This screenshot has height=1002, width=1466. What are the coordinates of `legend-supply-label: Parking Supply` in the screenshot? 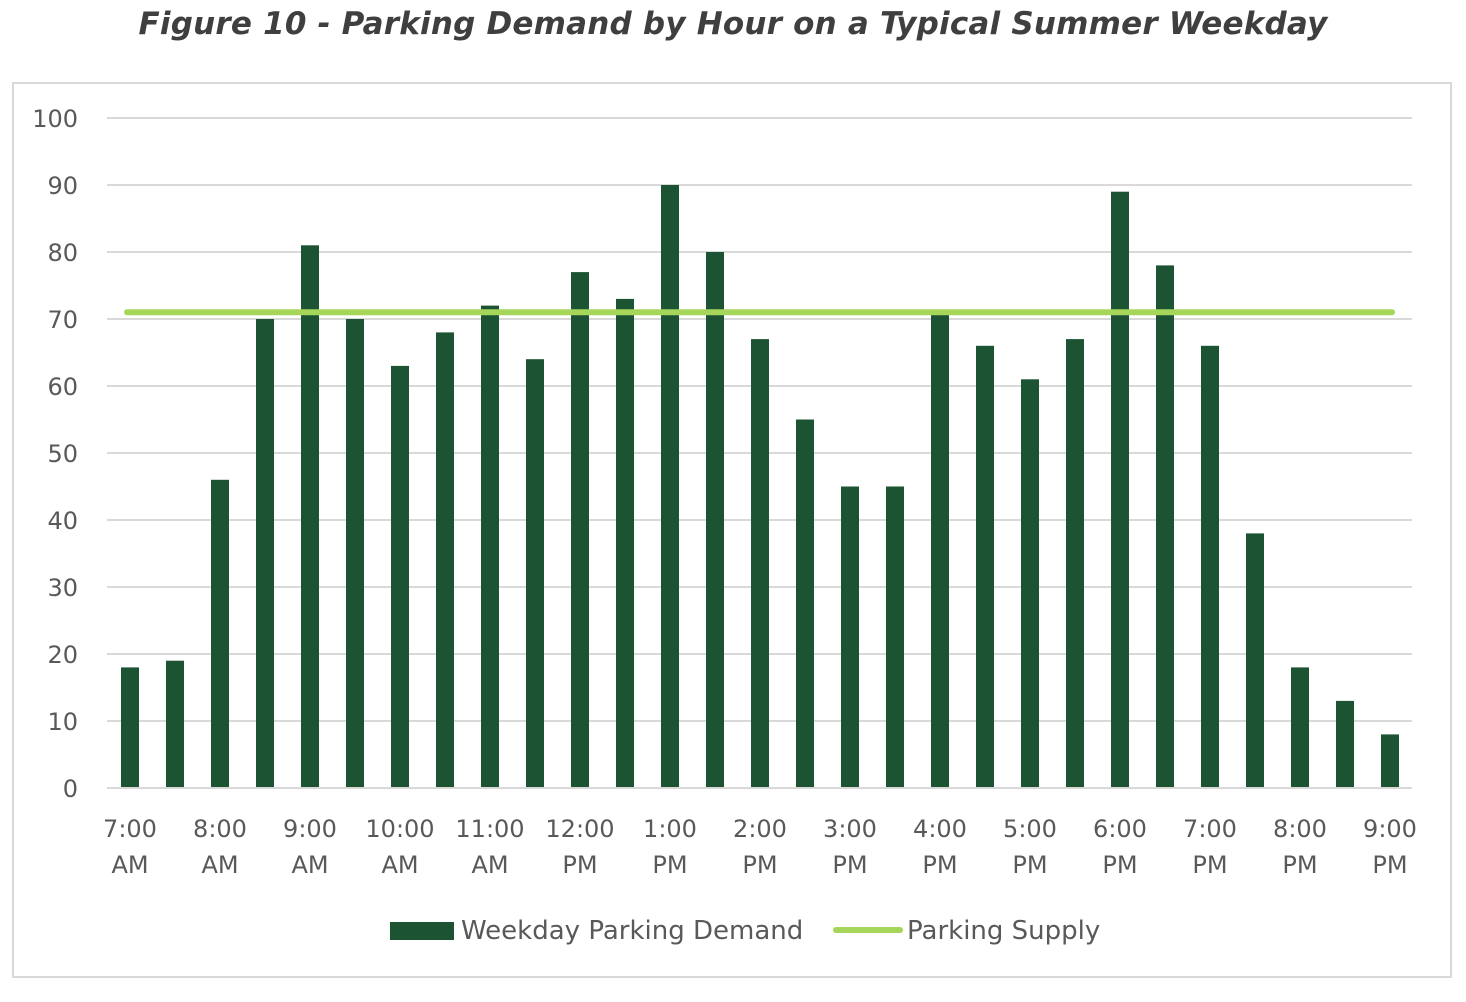 It's located at (1003, 931).